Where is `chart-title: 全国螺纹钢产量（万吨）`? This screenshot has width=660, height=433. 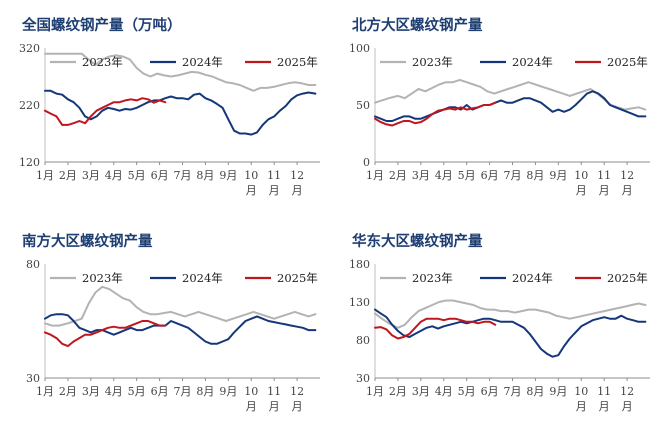 chart-title: 全国螺纹钢产量（万吨） is located at coordinates (101, 25).